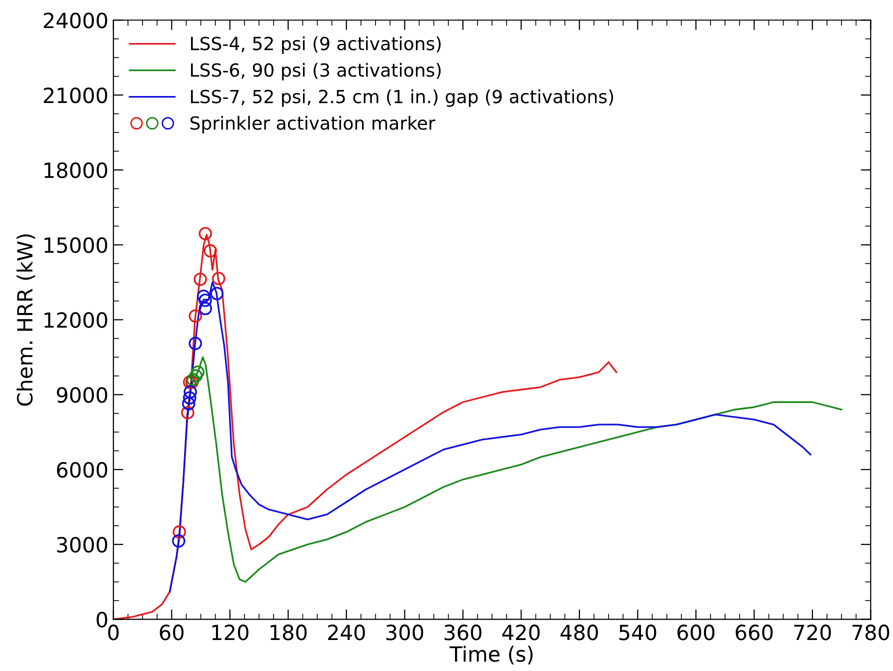 This screenshot has height=671, width=893. I want to click on x-tick-label: 780, so click(871, 632).